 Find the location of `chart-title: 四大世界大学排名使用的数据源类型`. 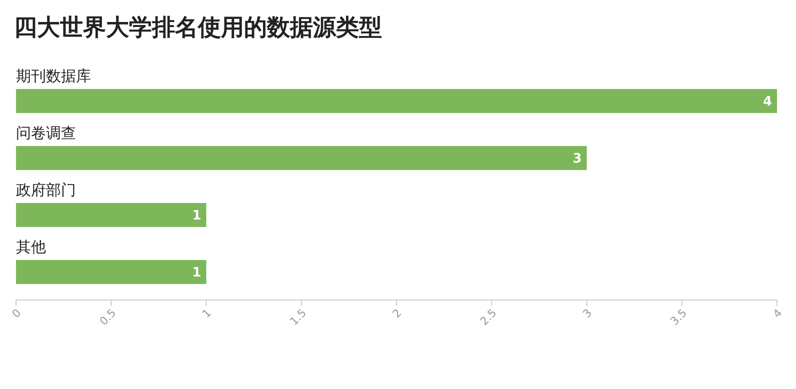

chart-title: 四大世界大学排名使用的数据源类型 is located at coordinates (198, 28).